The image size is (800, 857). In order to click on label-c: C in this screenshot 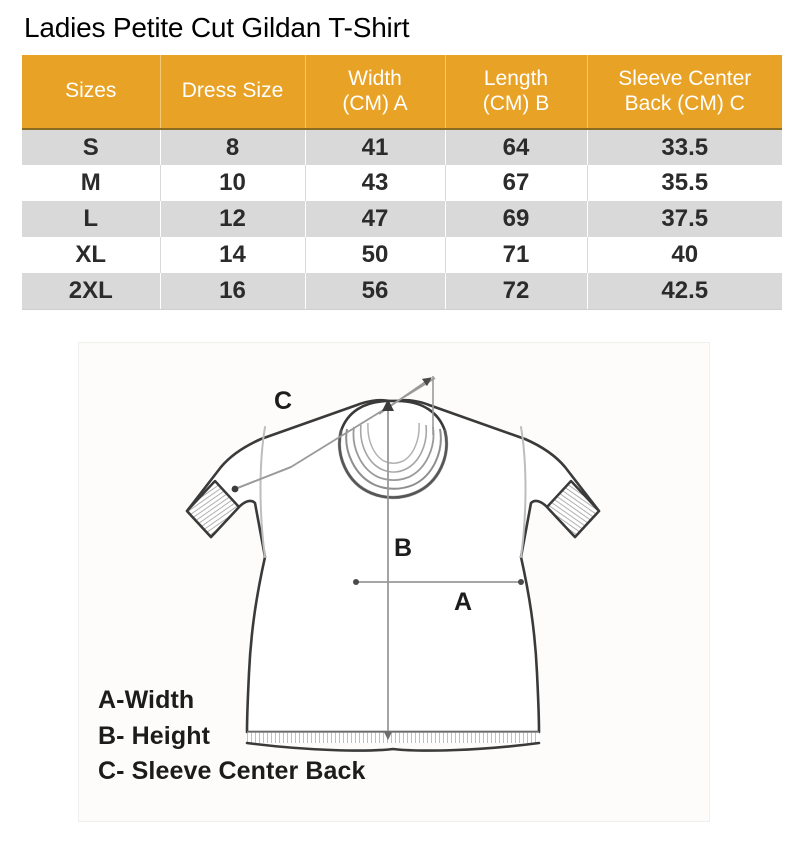, I will do `click(283, 401)`.